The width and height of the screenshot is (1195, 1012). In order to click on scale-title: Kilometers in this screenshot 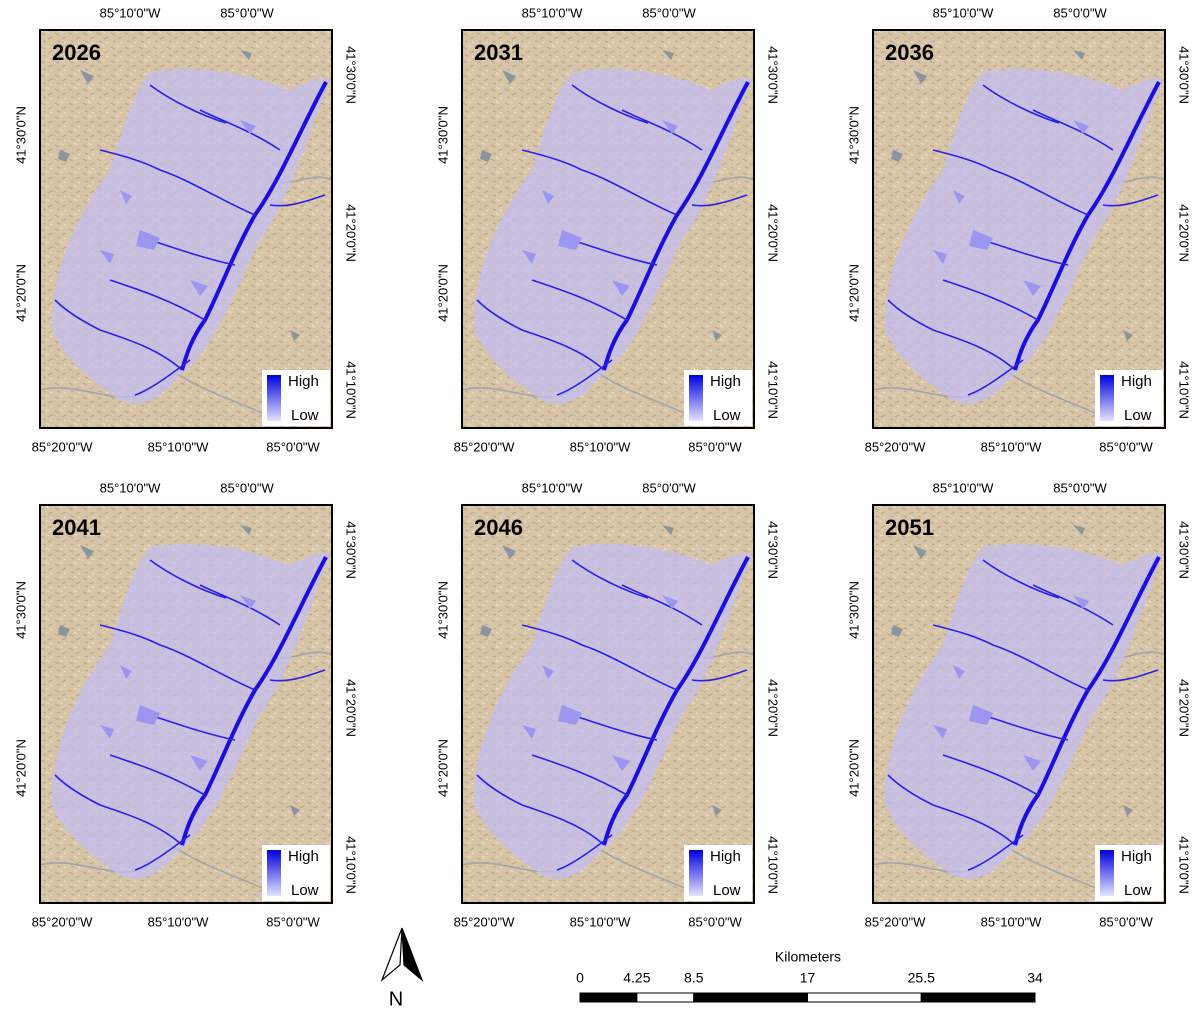, I will do `click(808, 957)`.